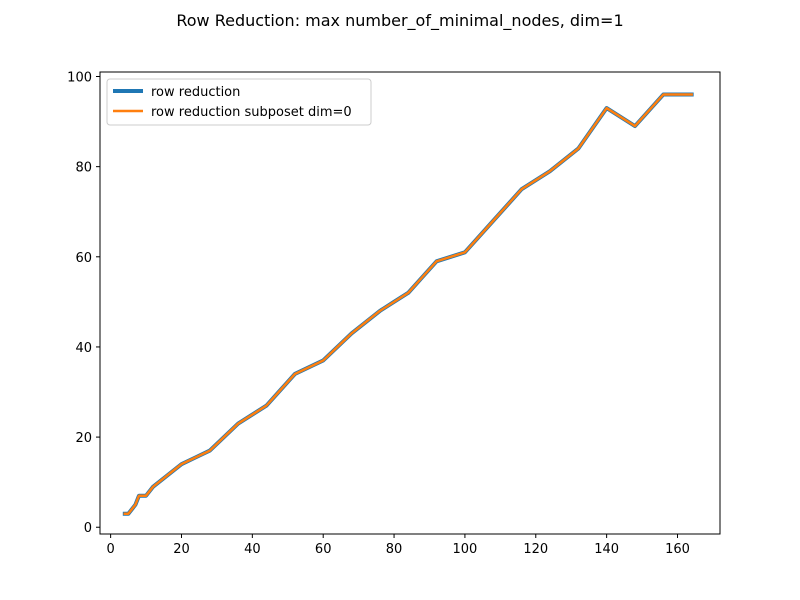  I want to click on x-tick-label: 120, so click(535, 549).